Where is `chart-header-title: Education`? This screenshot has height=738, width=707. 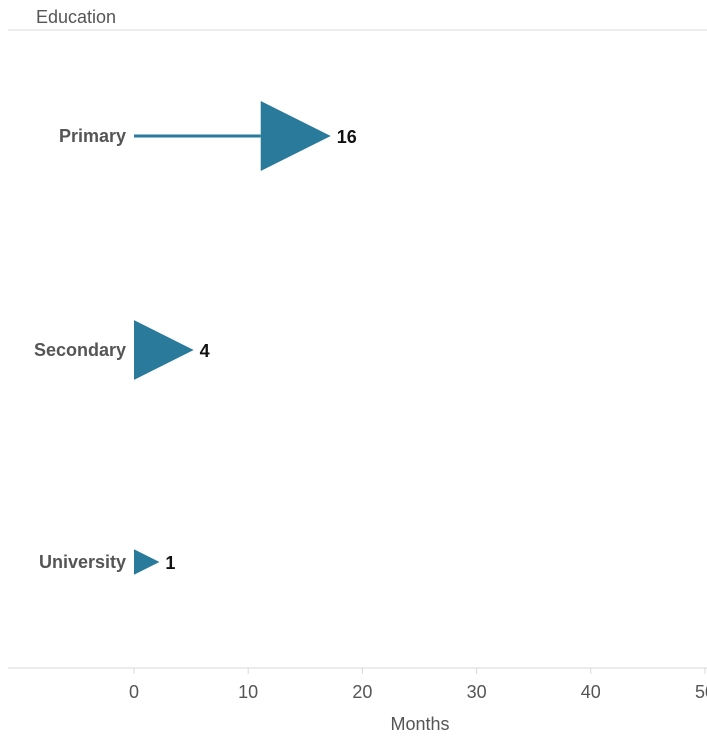
chart-header-title: Education is located at coordinates (76, 17).